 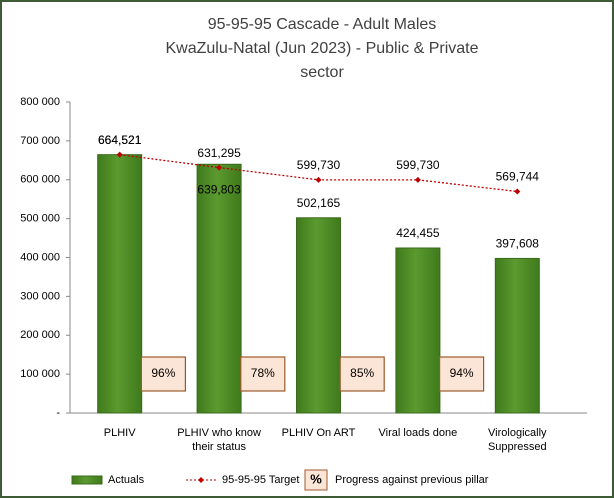 What do you see at coordinates (319, 203) in the screenshot?
I see `data-label: 502,165` at bounding box center [319, 203].